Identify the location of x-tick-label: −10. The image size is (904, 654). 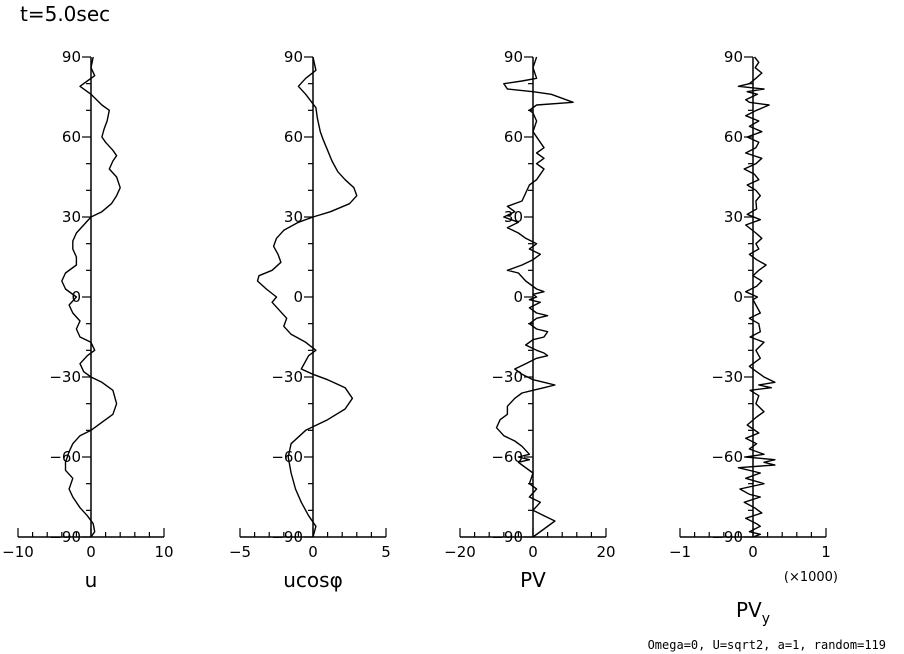
(18, 552).